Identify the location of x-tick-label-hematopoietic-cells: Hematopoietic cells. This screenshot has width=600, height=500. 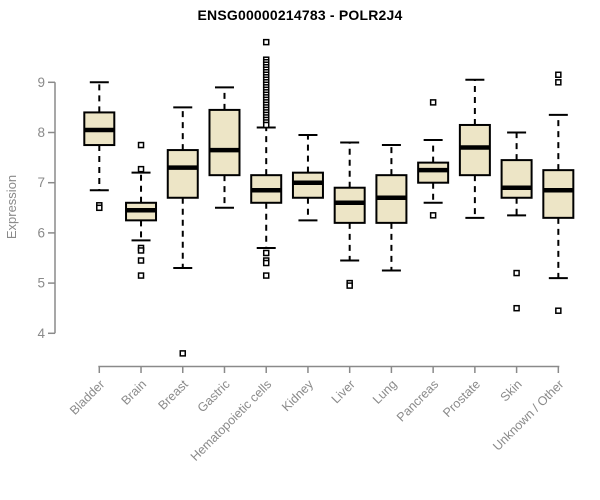
(231, 420).